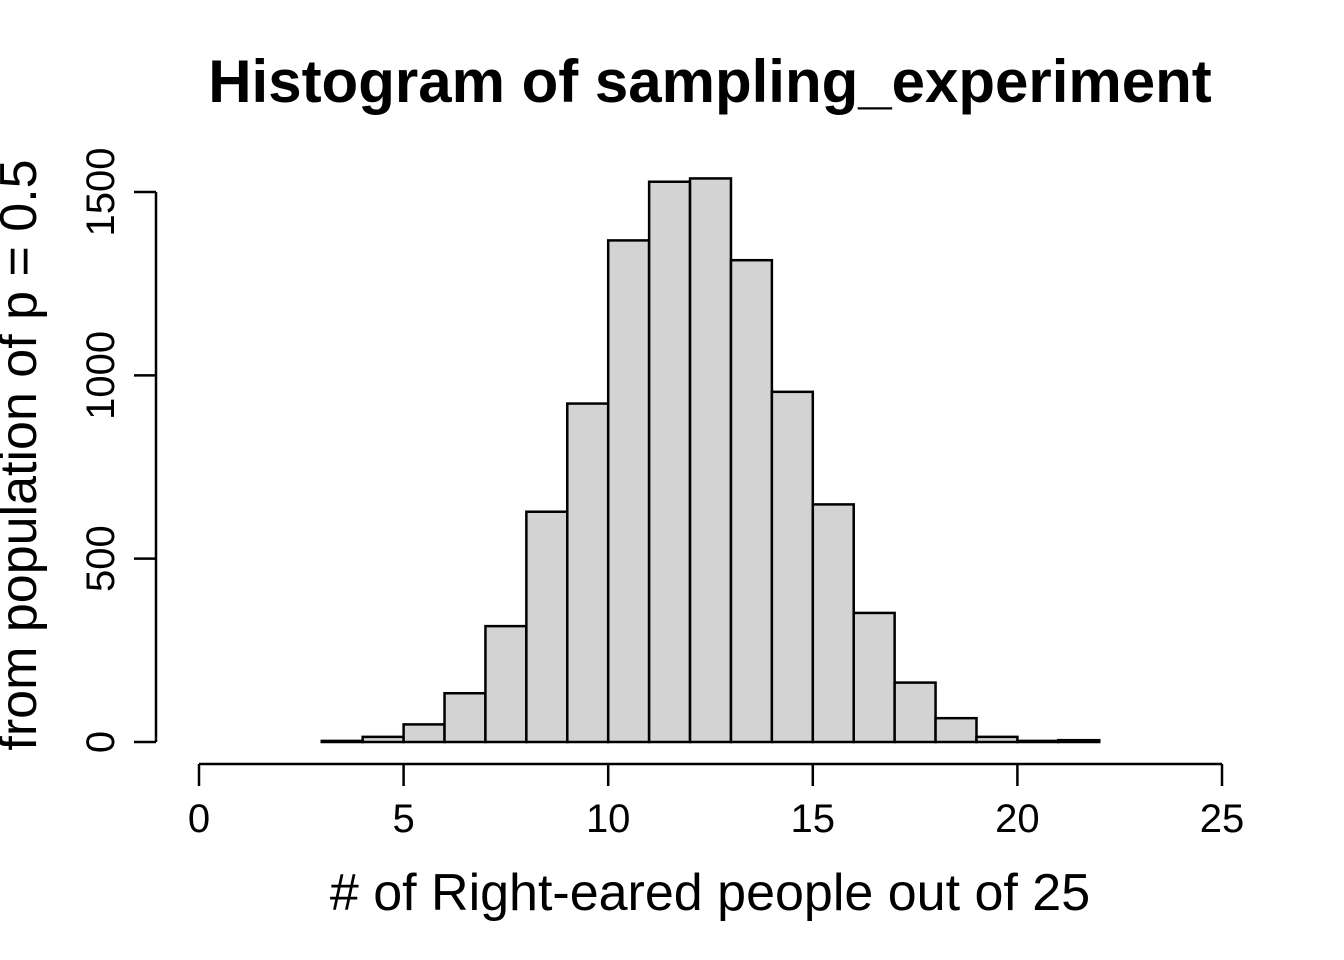 This screenshot has height=960, width=1344. What do you see at coordinates (117, 450) in the screenshot?
I see `y-axis-ticks: 0 500 1000 1500` at bounding box center [117, 450].